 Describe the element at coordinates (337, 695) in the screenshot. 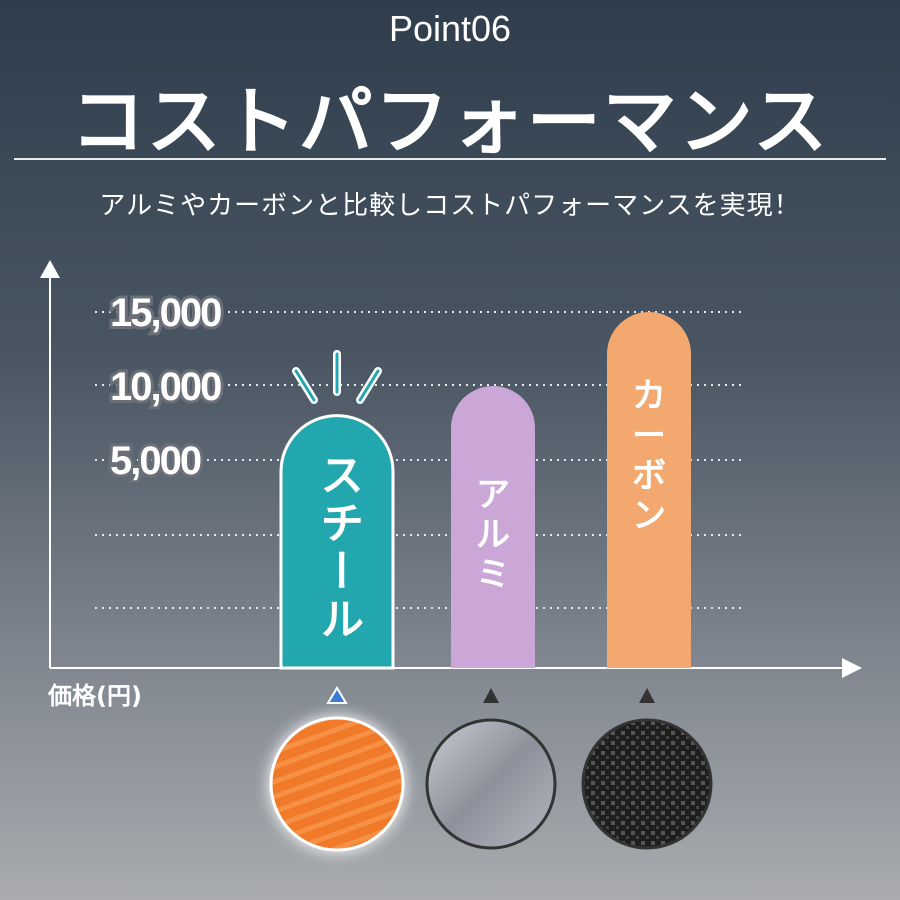

I see `pointer-steel-icon` at that location.